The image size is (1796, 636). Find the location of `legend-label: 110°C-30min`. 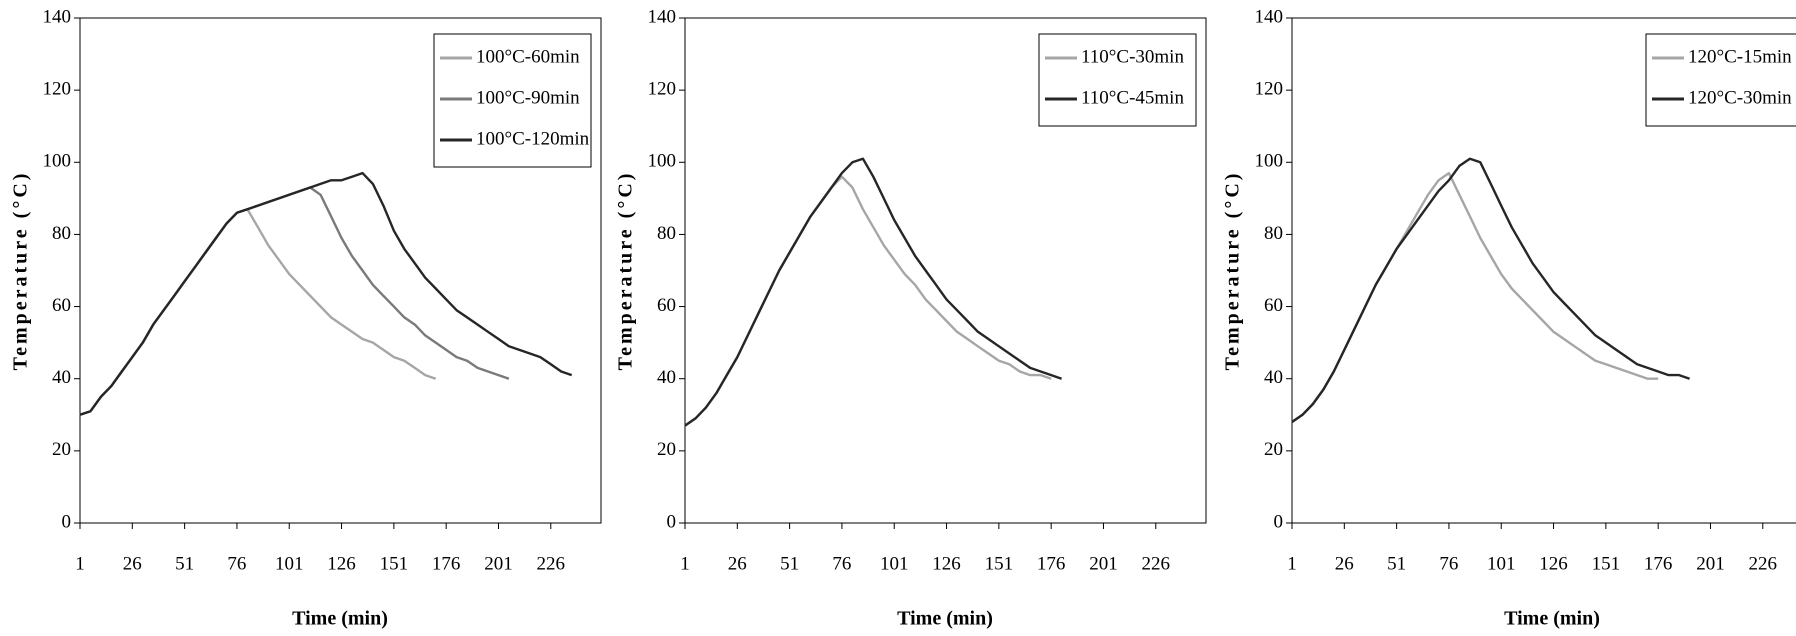

legend-label: 110°C-30min is located at coordinates (1132, 56).